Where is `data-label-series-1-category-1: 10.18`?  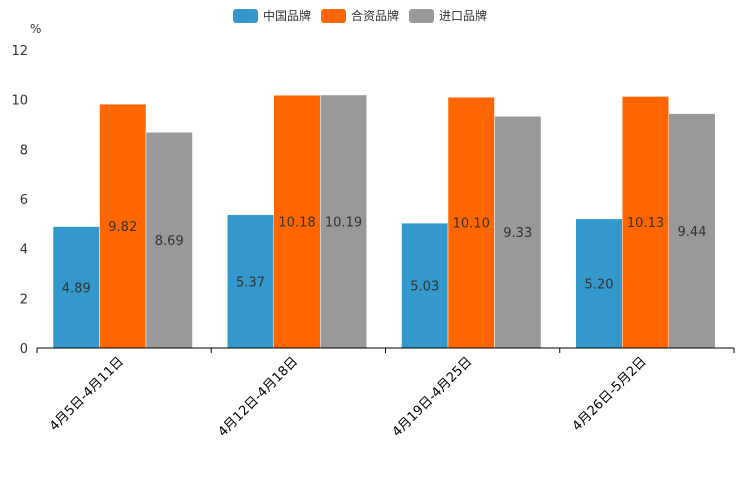
data-label-series-1-category-1: 10.18 is located at coordinates (296, 223).